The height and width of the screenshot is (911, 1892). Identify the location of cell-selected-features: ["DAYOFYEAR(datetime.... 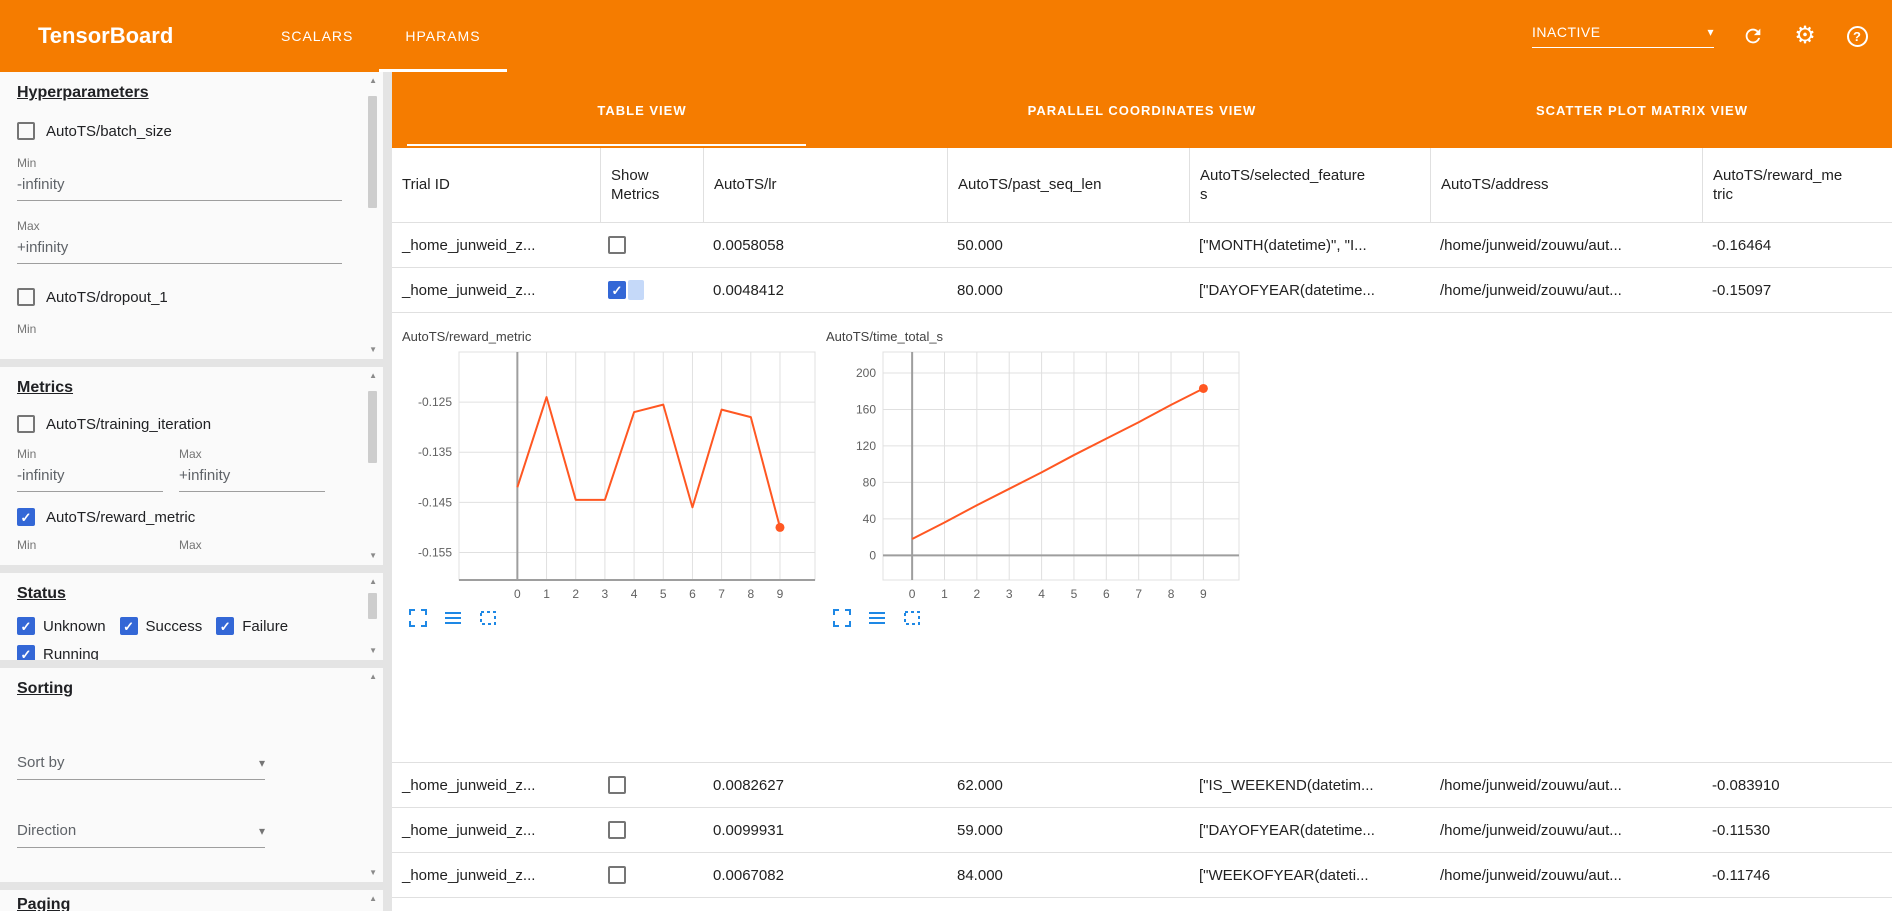
(1287, 290).